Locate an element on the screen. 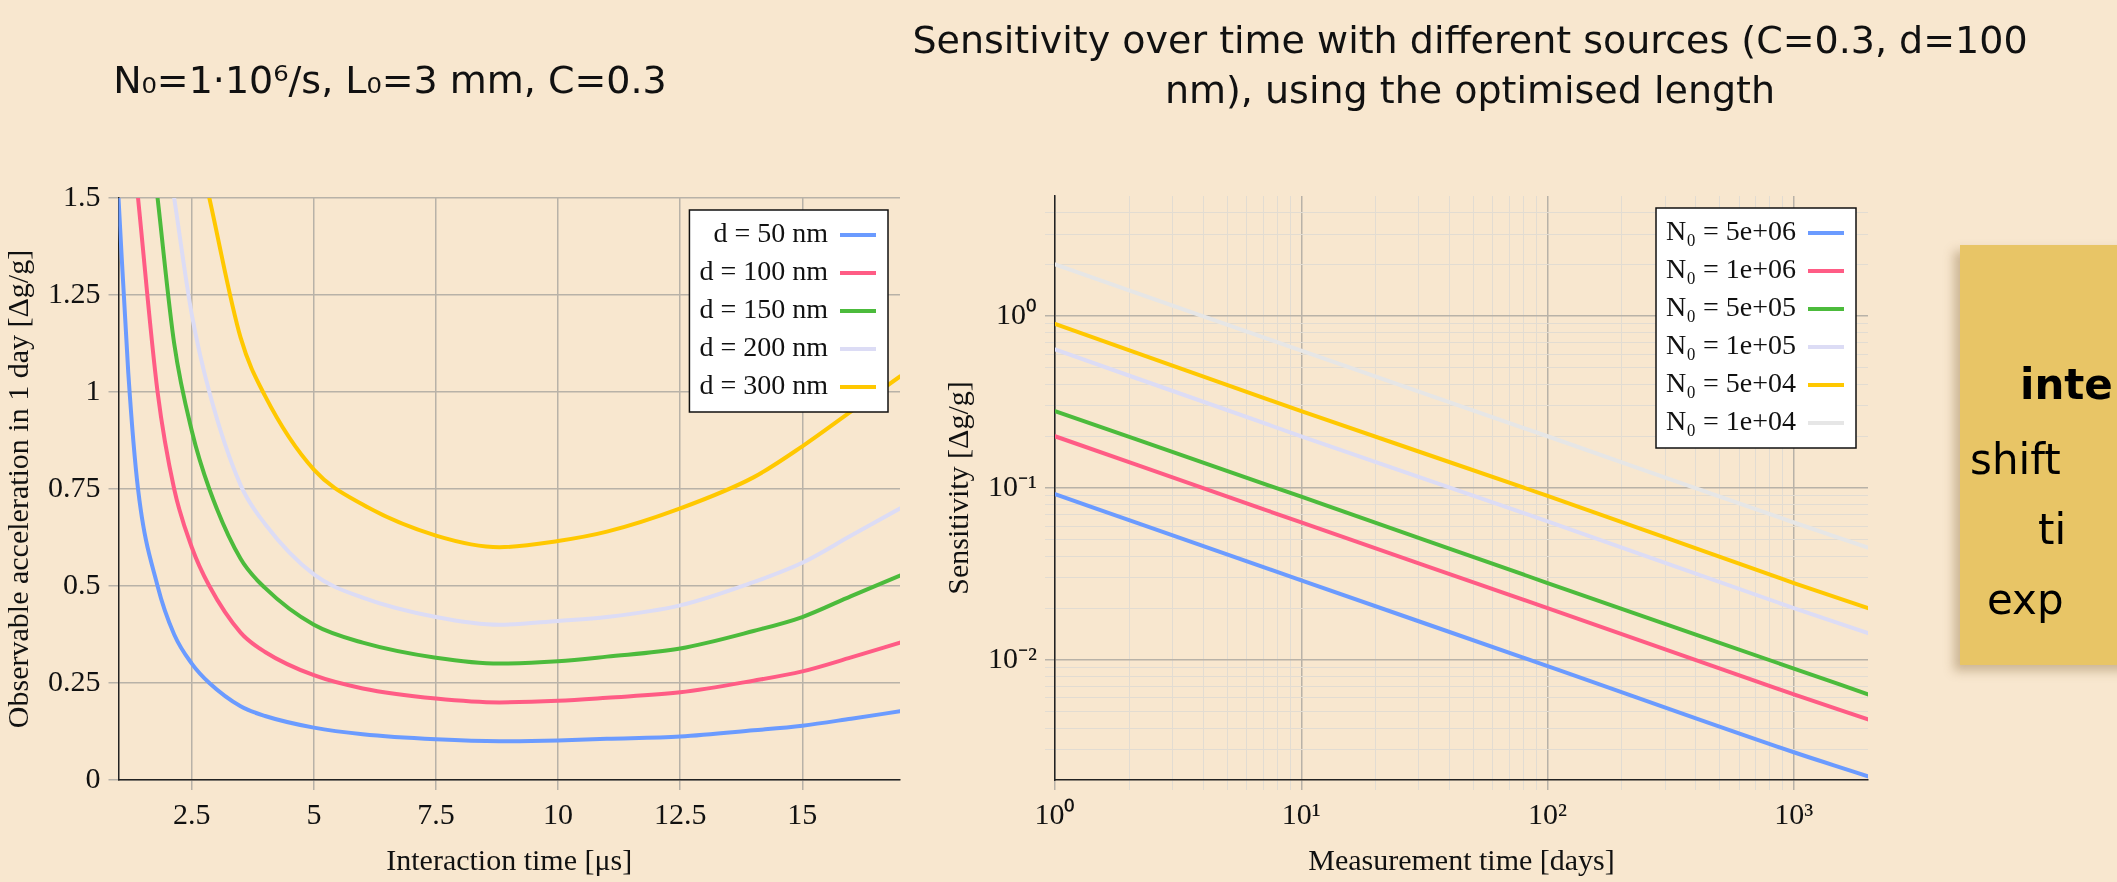  x-tick-label: 7.5 is located at coordinates (436, 813).